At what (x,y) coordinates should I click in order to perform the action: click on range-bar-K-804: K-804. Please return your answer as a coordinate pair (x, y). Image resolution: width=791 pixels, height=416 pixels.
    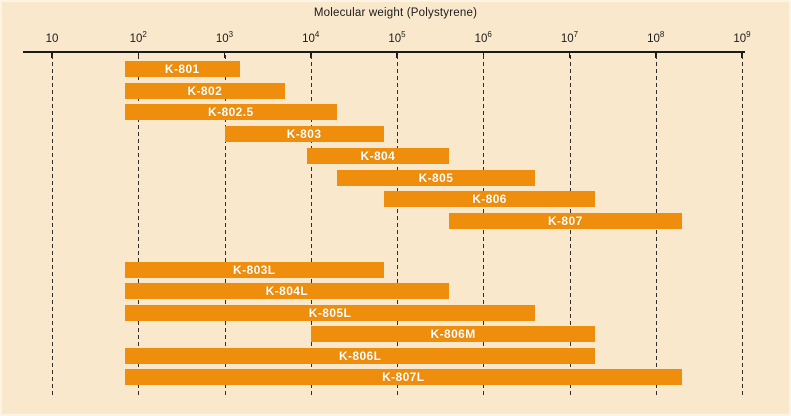
    Looking at the image, I should click on (377, 155).